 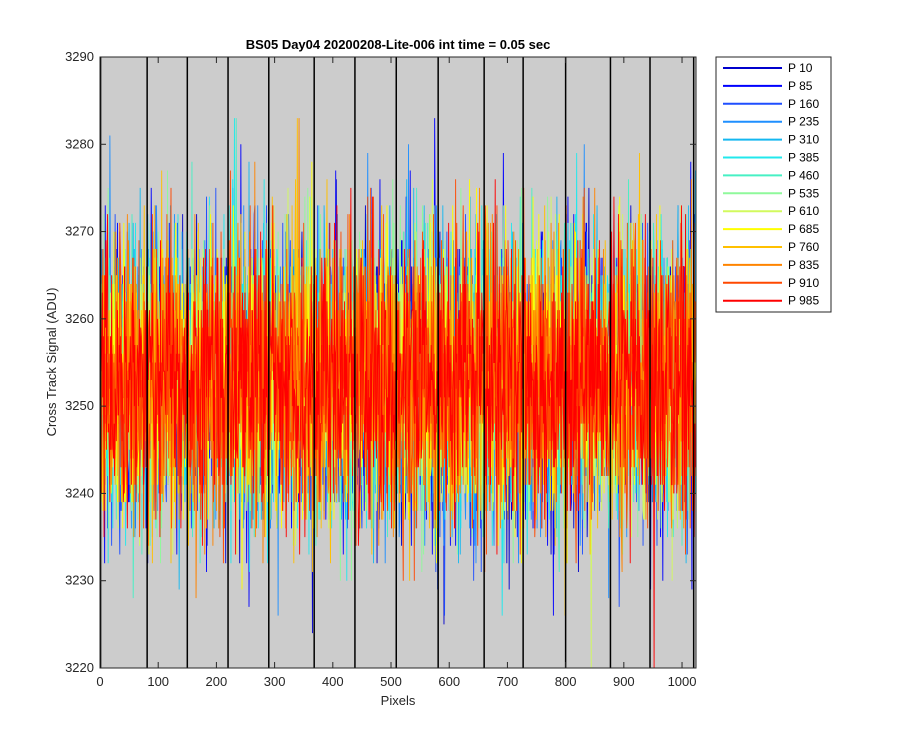 I want to click on x-tick-label: 200, so click(x=217, y=681).